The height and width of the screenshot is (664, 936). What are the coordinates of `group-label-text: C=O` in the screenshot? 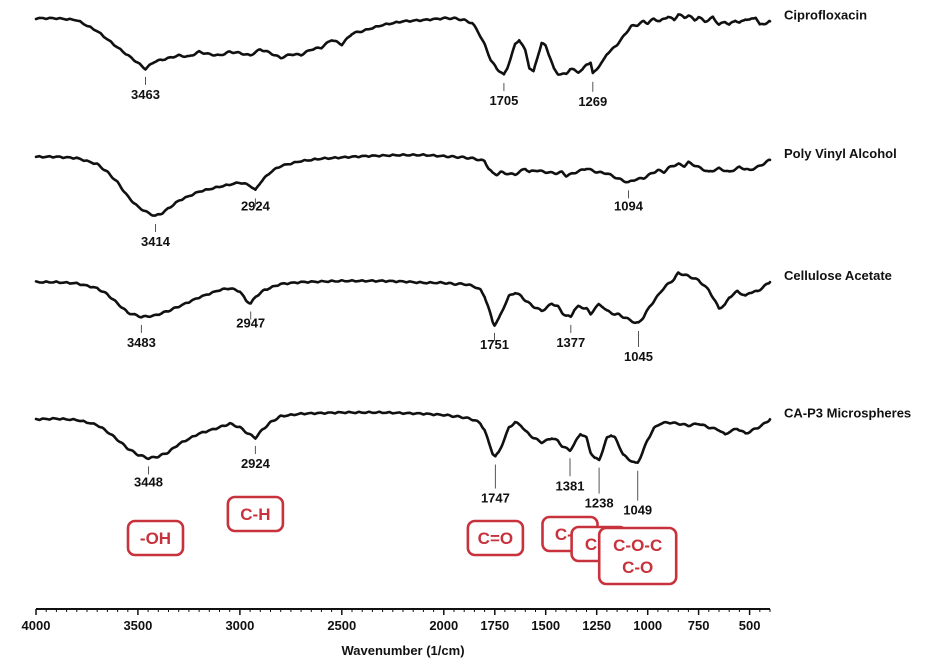 It's located at (495, 538).